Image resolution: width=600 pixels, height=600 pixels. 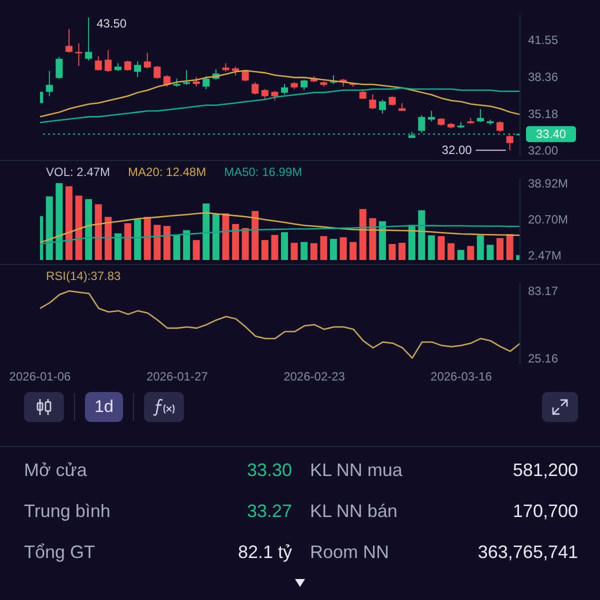 I want to click on text: 33.27, so click(x=269, y=511).